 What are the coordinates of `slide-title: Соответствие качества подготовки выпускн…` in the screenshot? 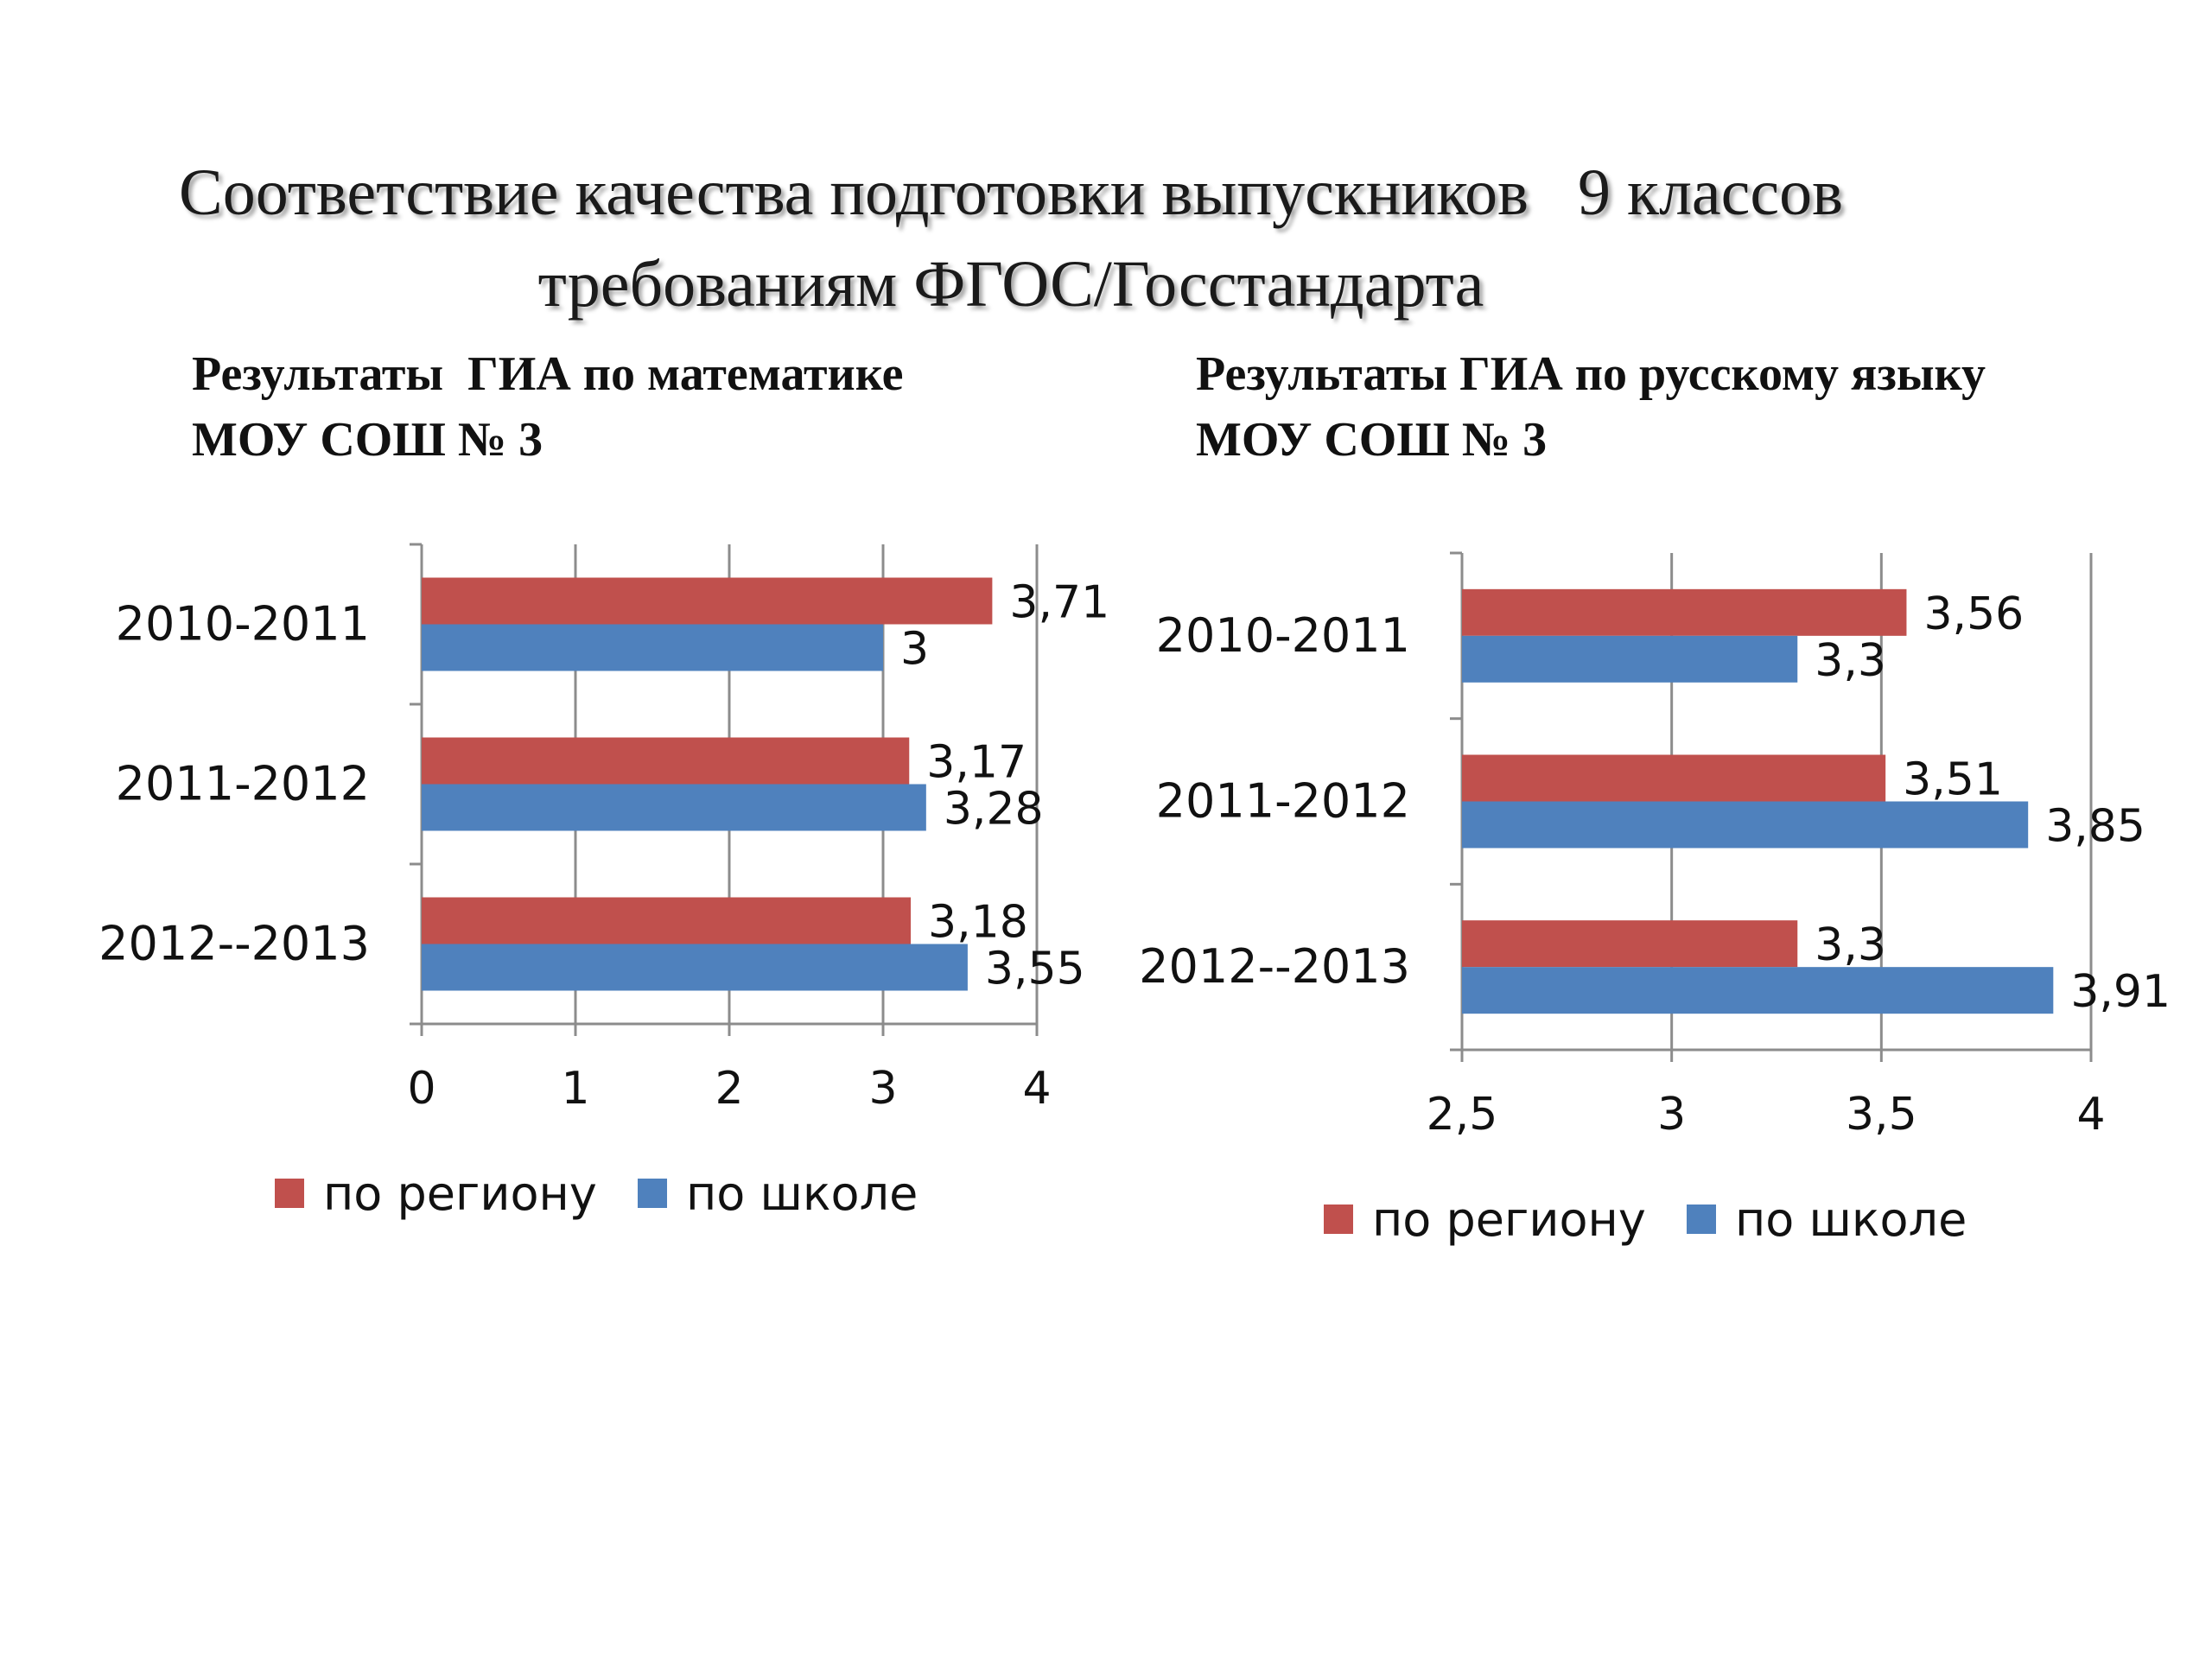 It's located at (1011, 238).